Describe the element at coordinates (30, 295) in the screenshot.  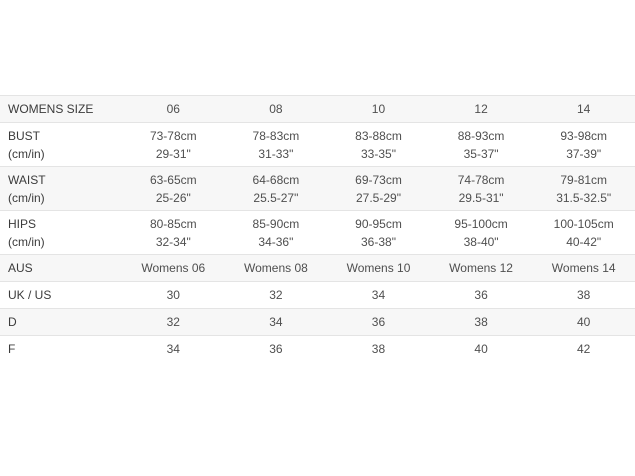
I see `row-label-uk-us: UK / US` at that location.